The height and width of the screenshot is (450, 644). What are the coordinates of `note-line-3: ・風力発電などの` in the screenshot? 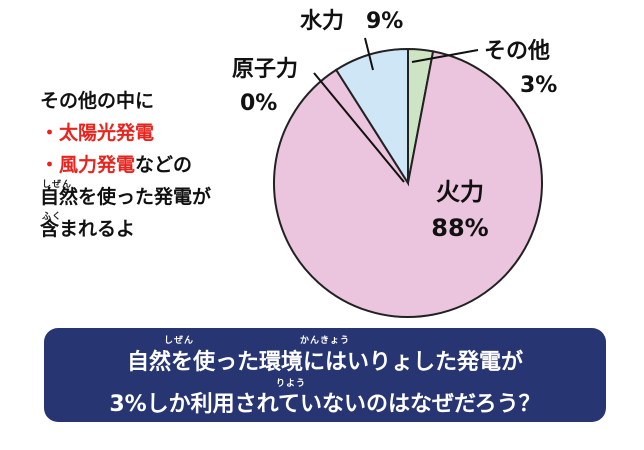 It's located at (165, 172).